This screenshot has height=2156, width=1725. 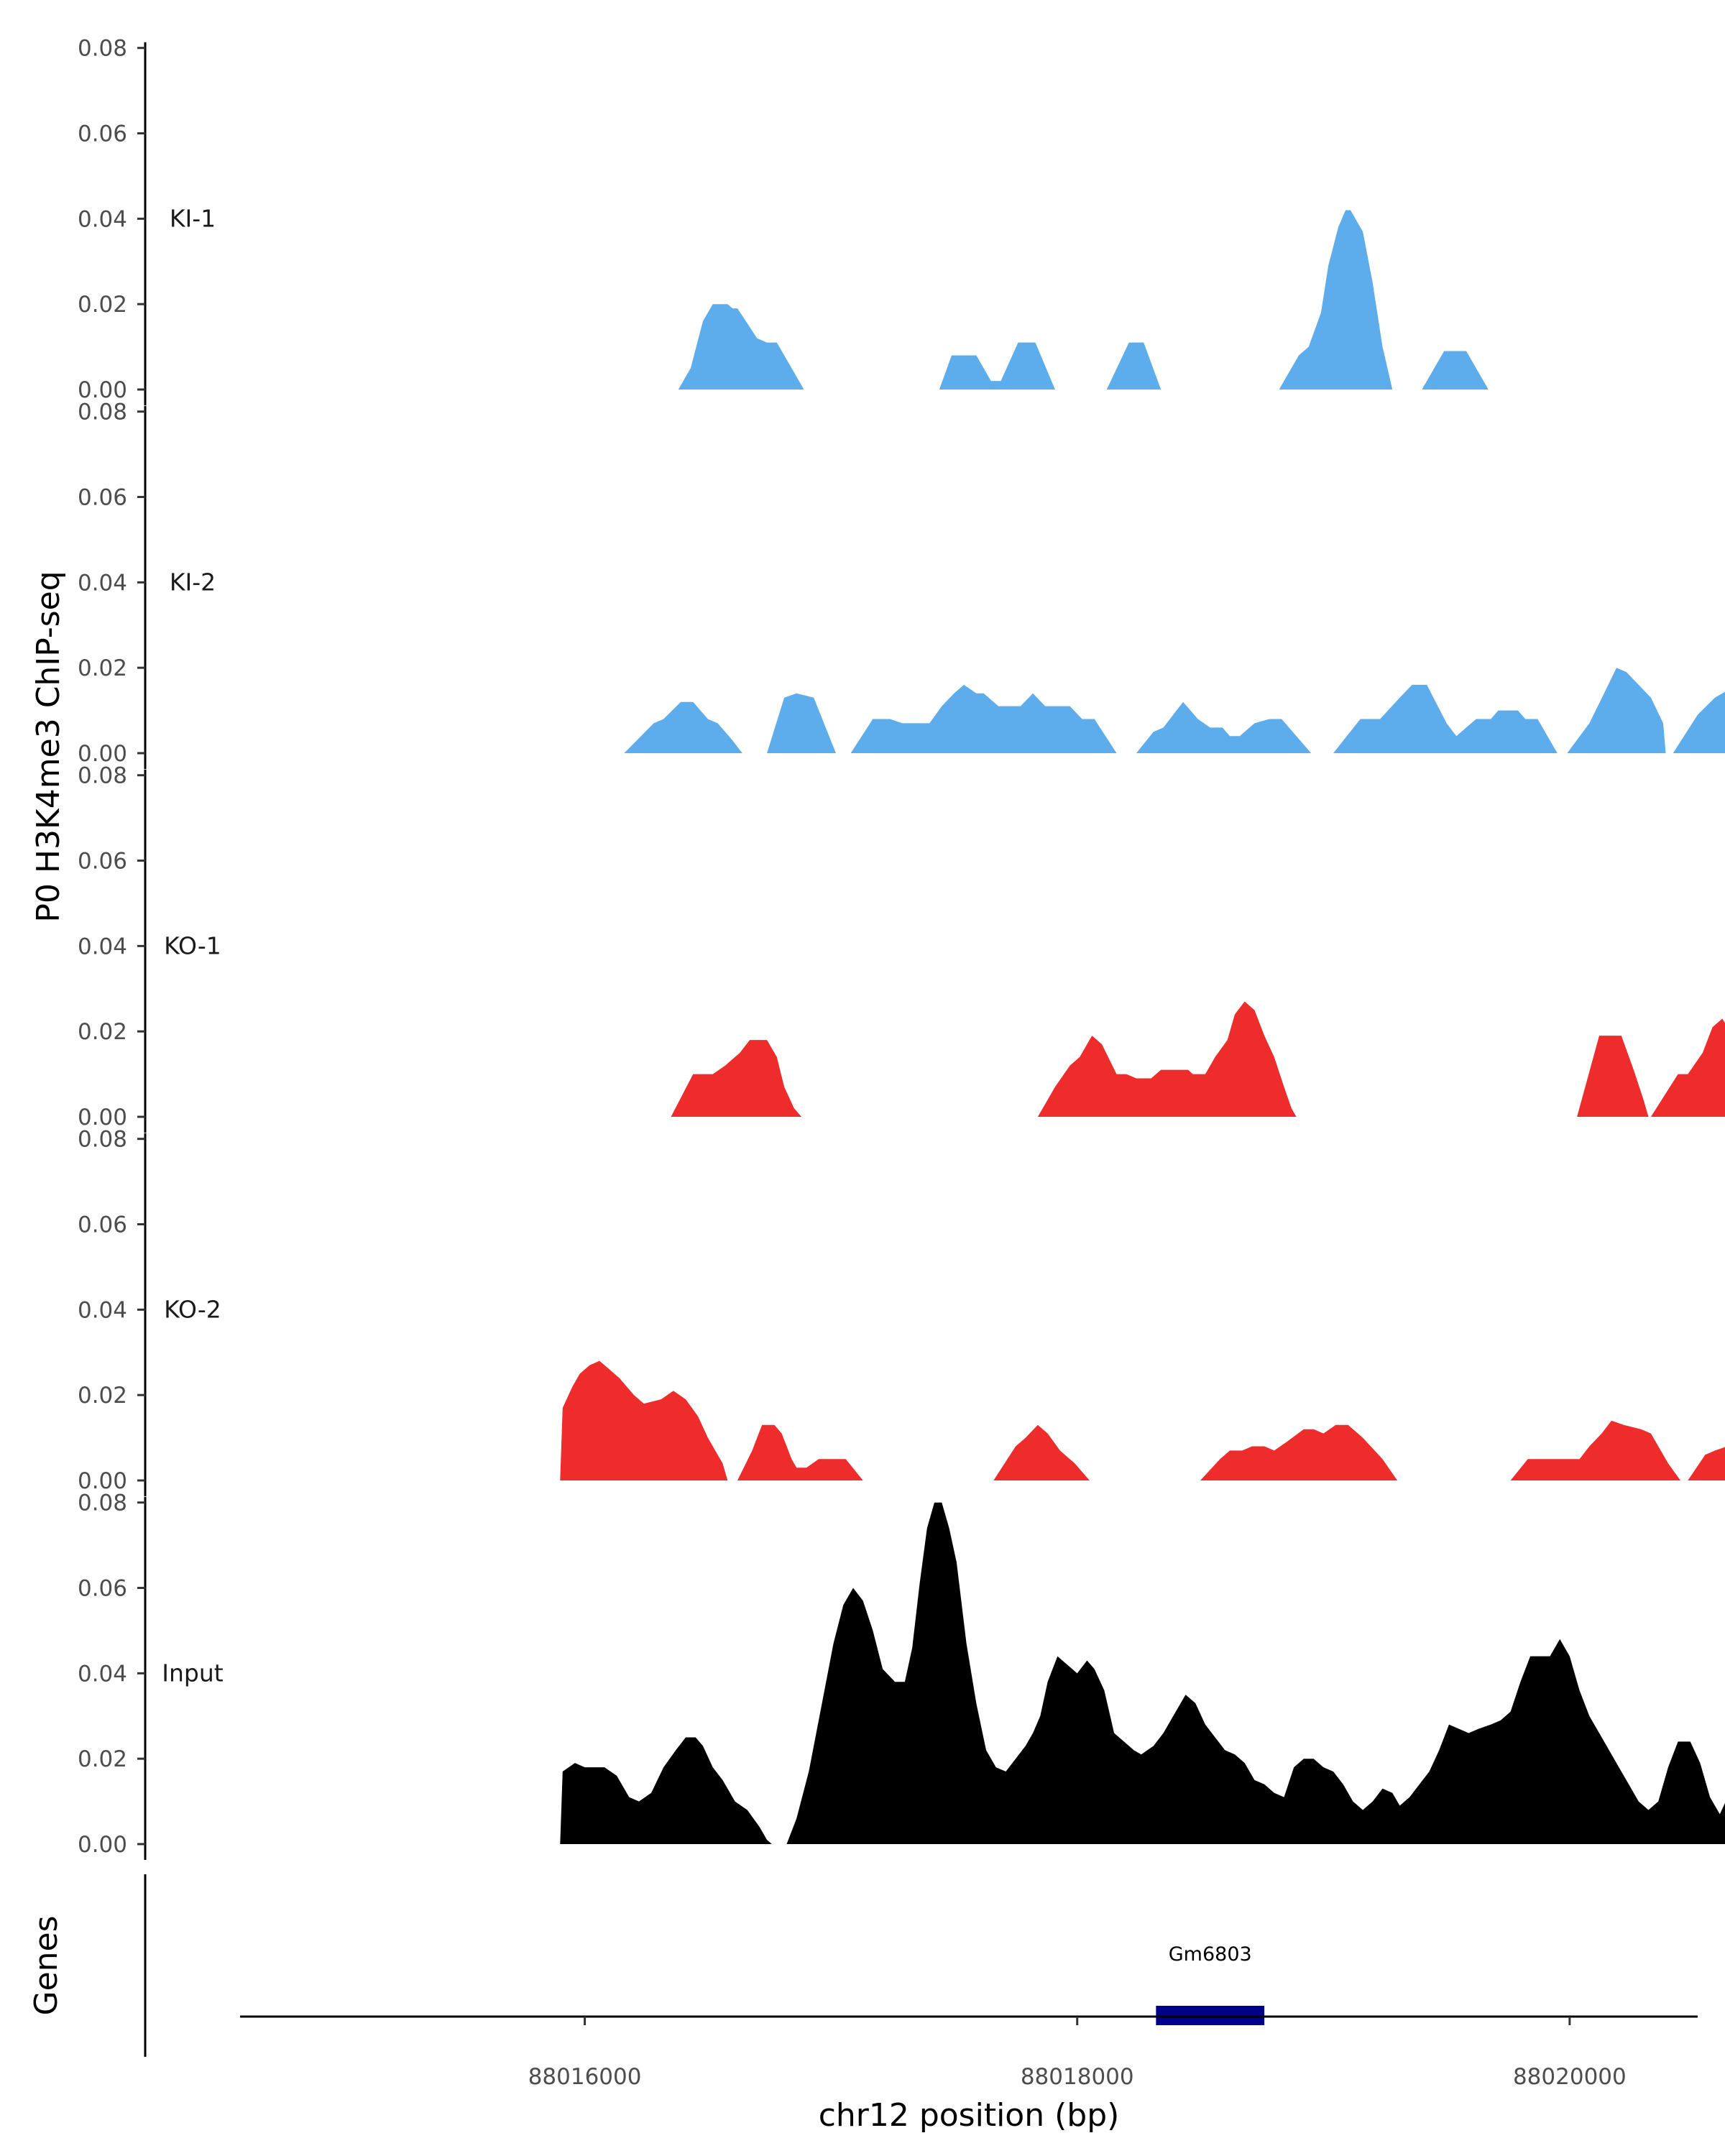 What do you see at coordinates (1077, 2053) in the screenshot?
I see `x-axis-ticks: 88016000 88018000 88020000` at bounding box center [1077, 2053].